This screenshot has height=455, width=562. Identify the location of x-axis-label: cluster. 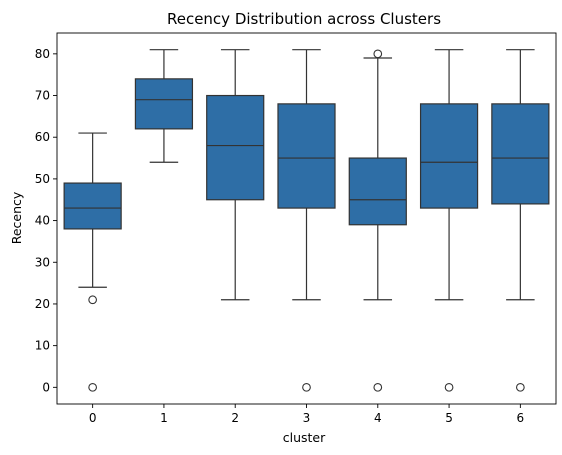
(304, 437).